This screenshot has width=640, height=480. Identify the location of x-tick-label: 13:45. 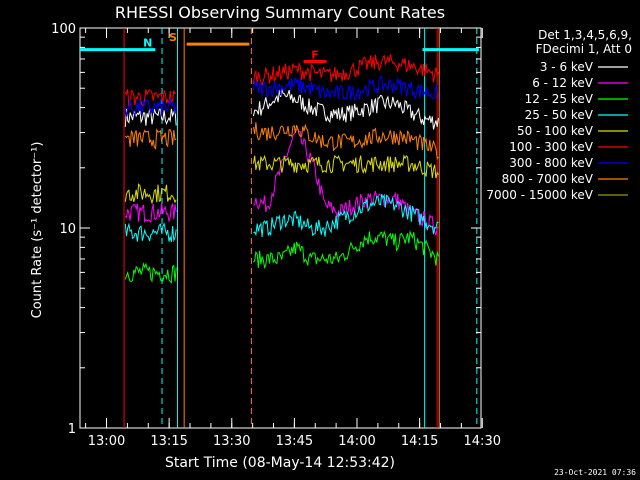
(294, 441).